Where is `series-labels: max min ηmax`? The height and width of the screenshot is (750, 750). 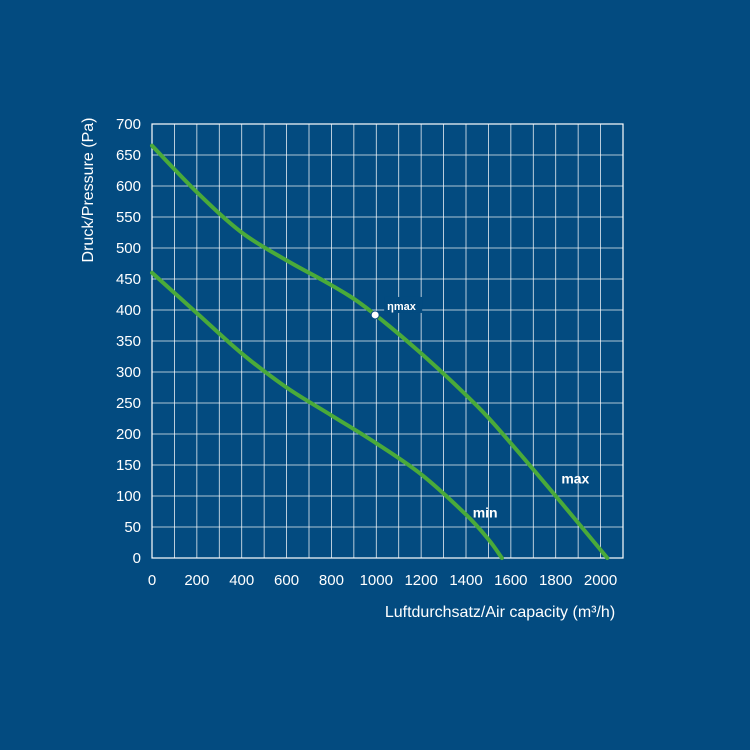
series-labels: max min ηmax is located at coordinates (480, 408).